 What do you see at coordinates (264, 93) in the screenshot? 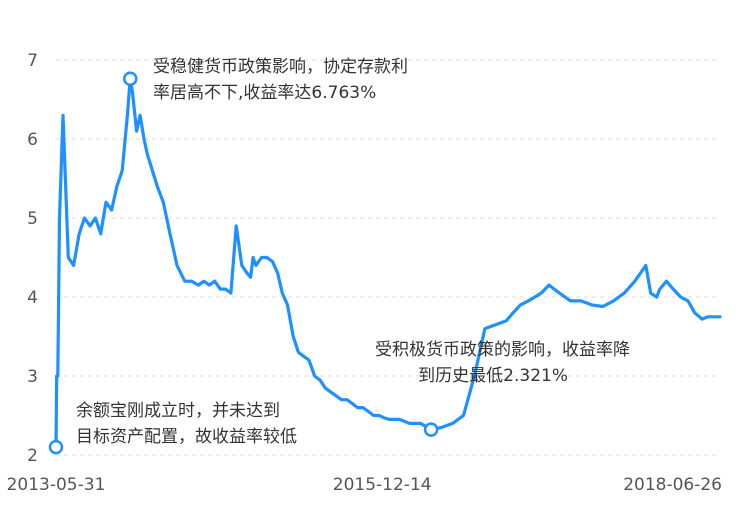
I see `annotation-line: 率居高不下,收益率达6.763%` at bounding box center [264, 93].